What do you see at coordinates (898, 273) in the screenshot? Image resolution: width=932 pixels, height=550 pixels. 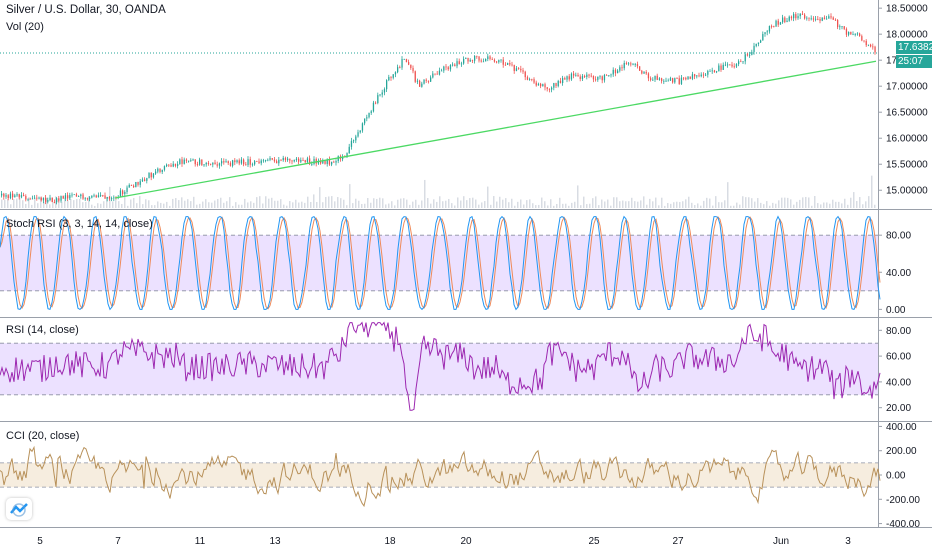 I see `stoch-tick-label: 40.00` at bounding box center [898, 273].